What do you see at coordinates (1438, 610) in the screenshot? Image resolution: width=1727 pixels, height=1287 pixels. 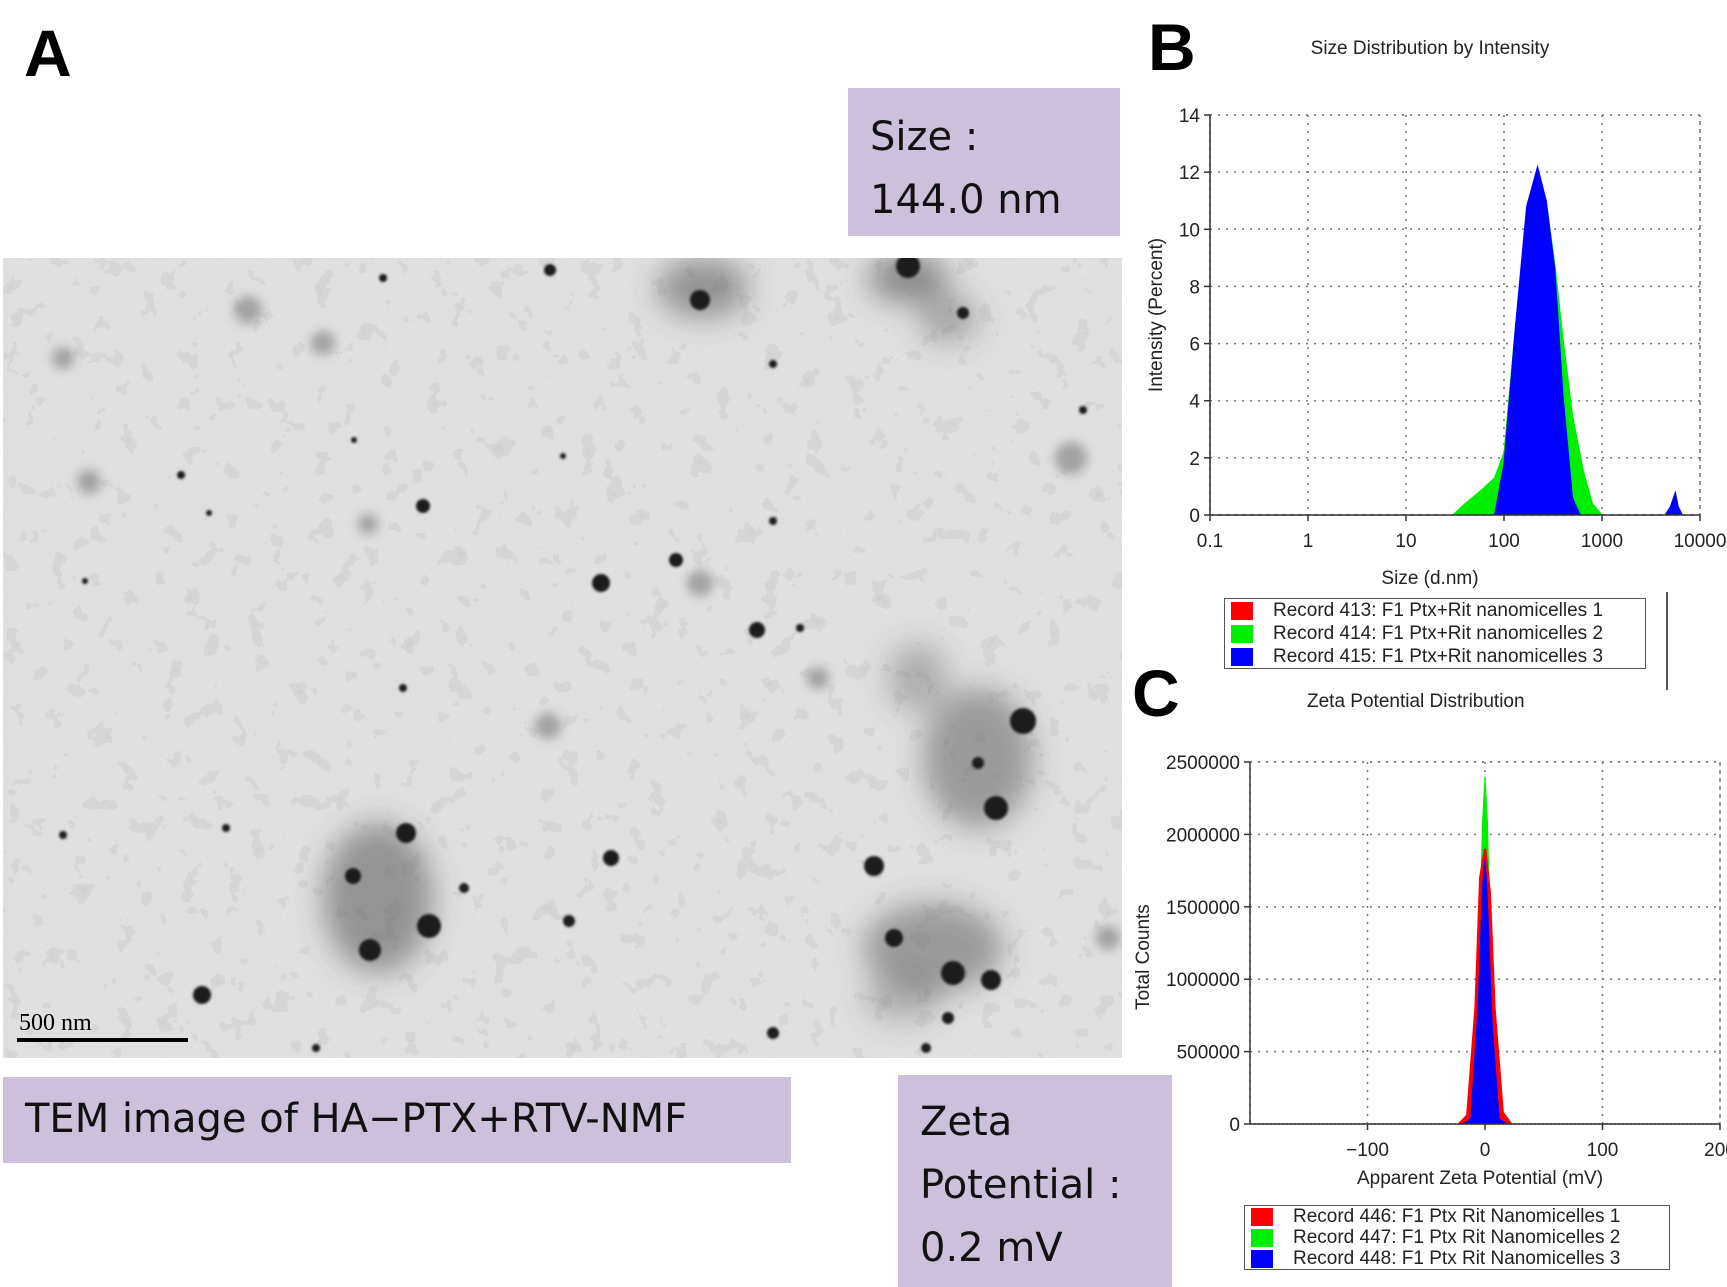 I see `legend-label: Record 413: F1 Ptx+Rit nanomicelles 1` at bounding box center [1438, 610].